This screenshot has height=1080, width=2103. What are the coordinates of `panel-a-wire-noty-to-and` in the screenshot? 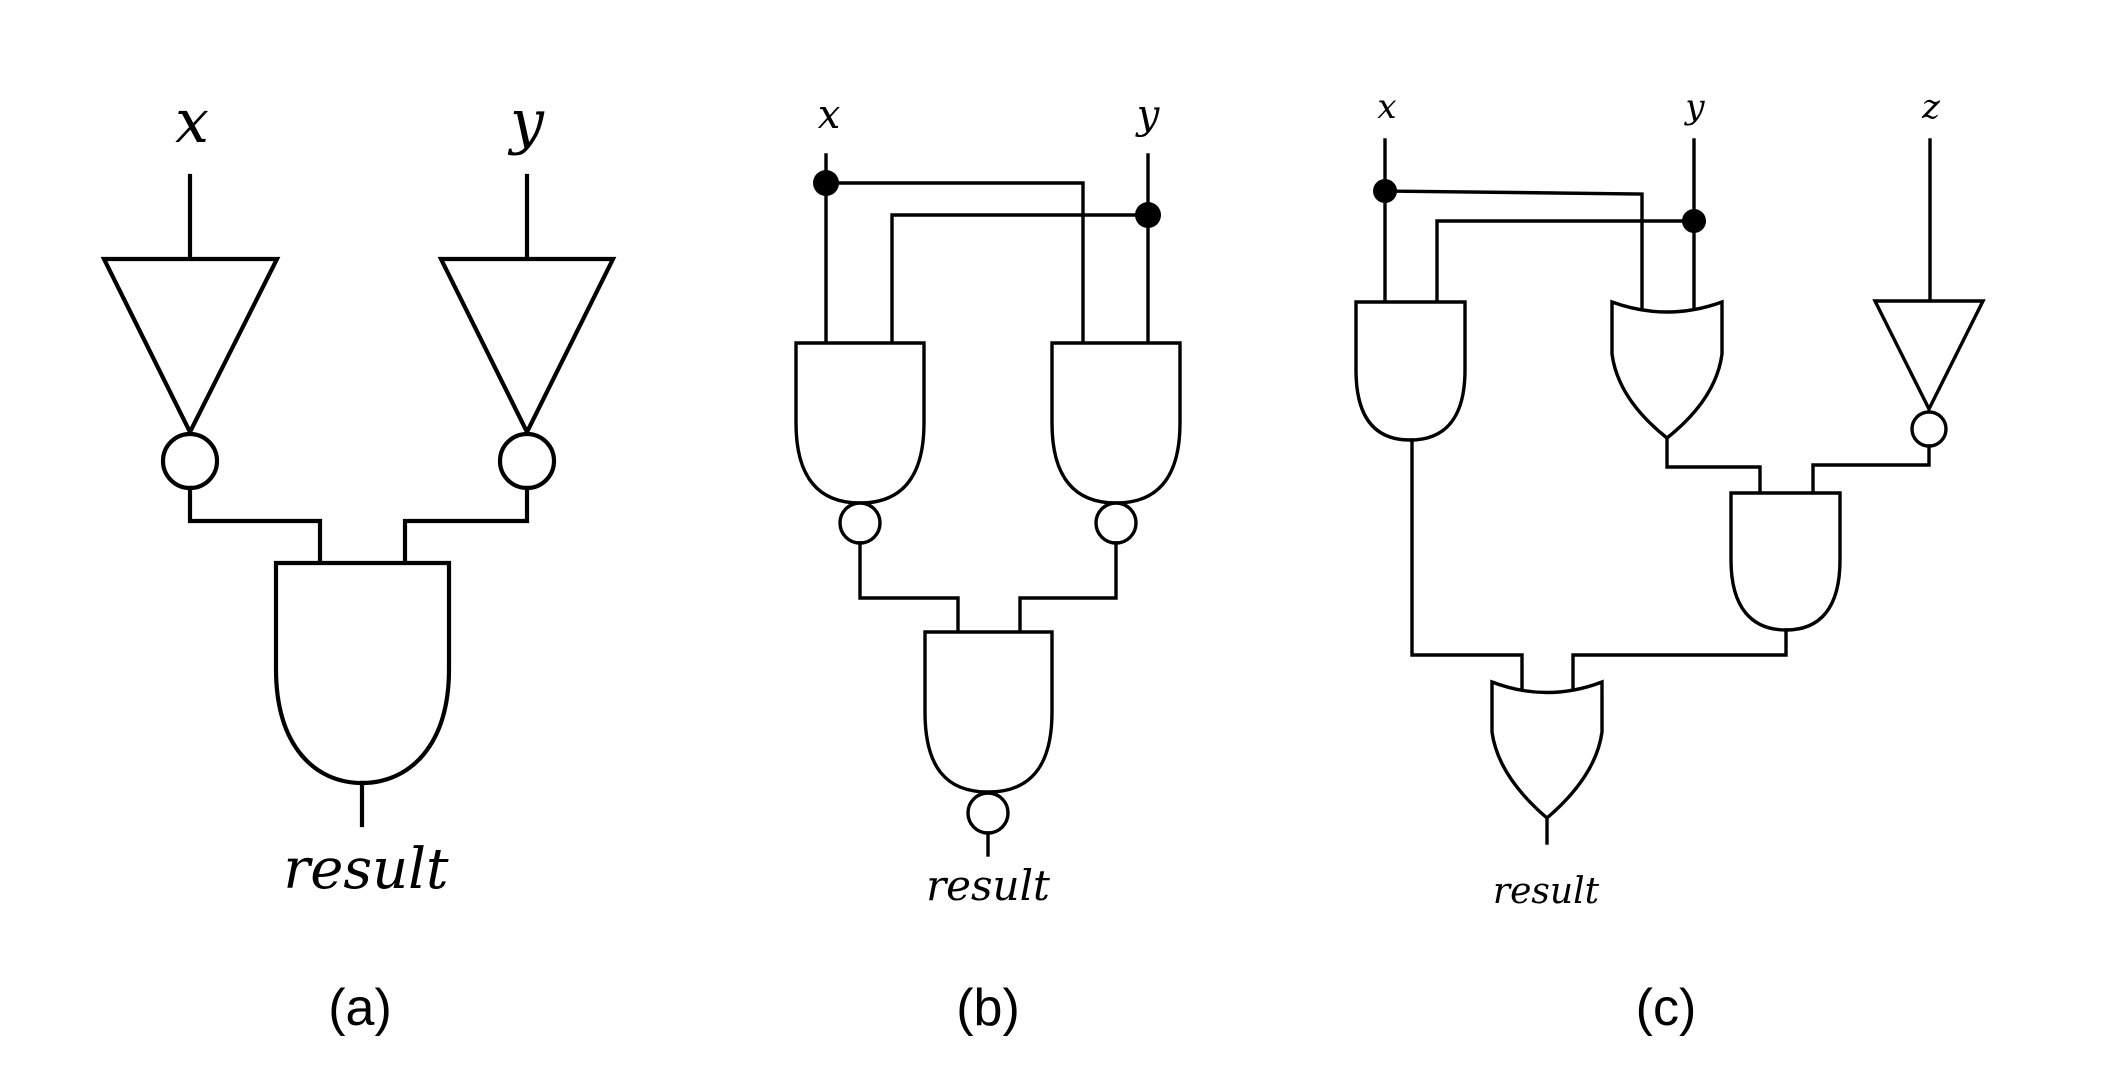 It's located at (466, 525).